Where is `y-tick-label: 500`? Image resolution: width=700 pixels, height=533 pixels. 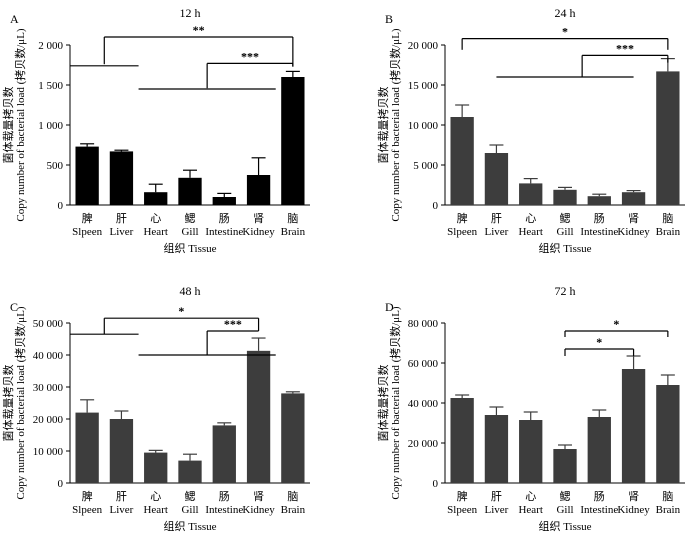
y-tick-label: 500 is located at coordinates (55, 166).